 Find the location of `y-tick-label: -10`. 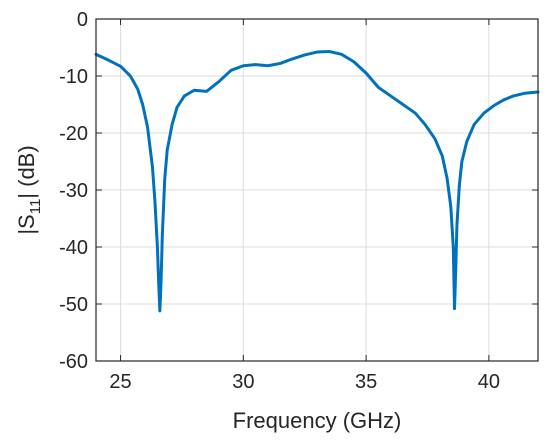

y-tick-label: -10 is located at coordinates (73, 77).